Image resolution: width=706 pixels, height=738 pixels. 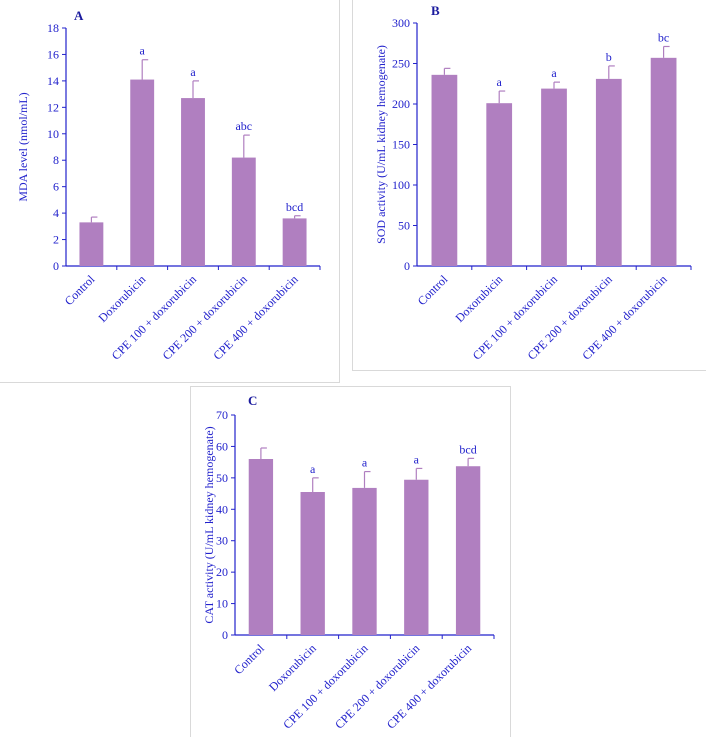 What do you see at coordinates (401, 23) in the screenshot?
I see `y-tick-label: 300` at bounding box center [401, 23].